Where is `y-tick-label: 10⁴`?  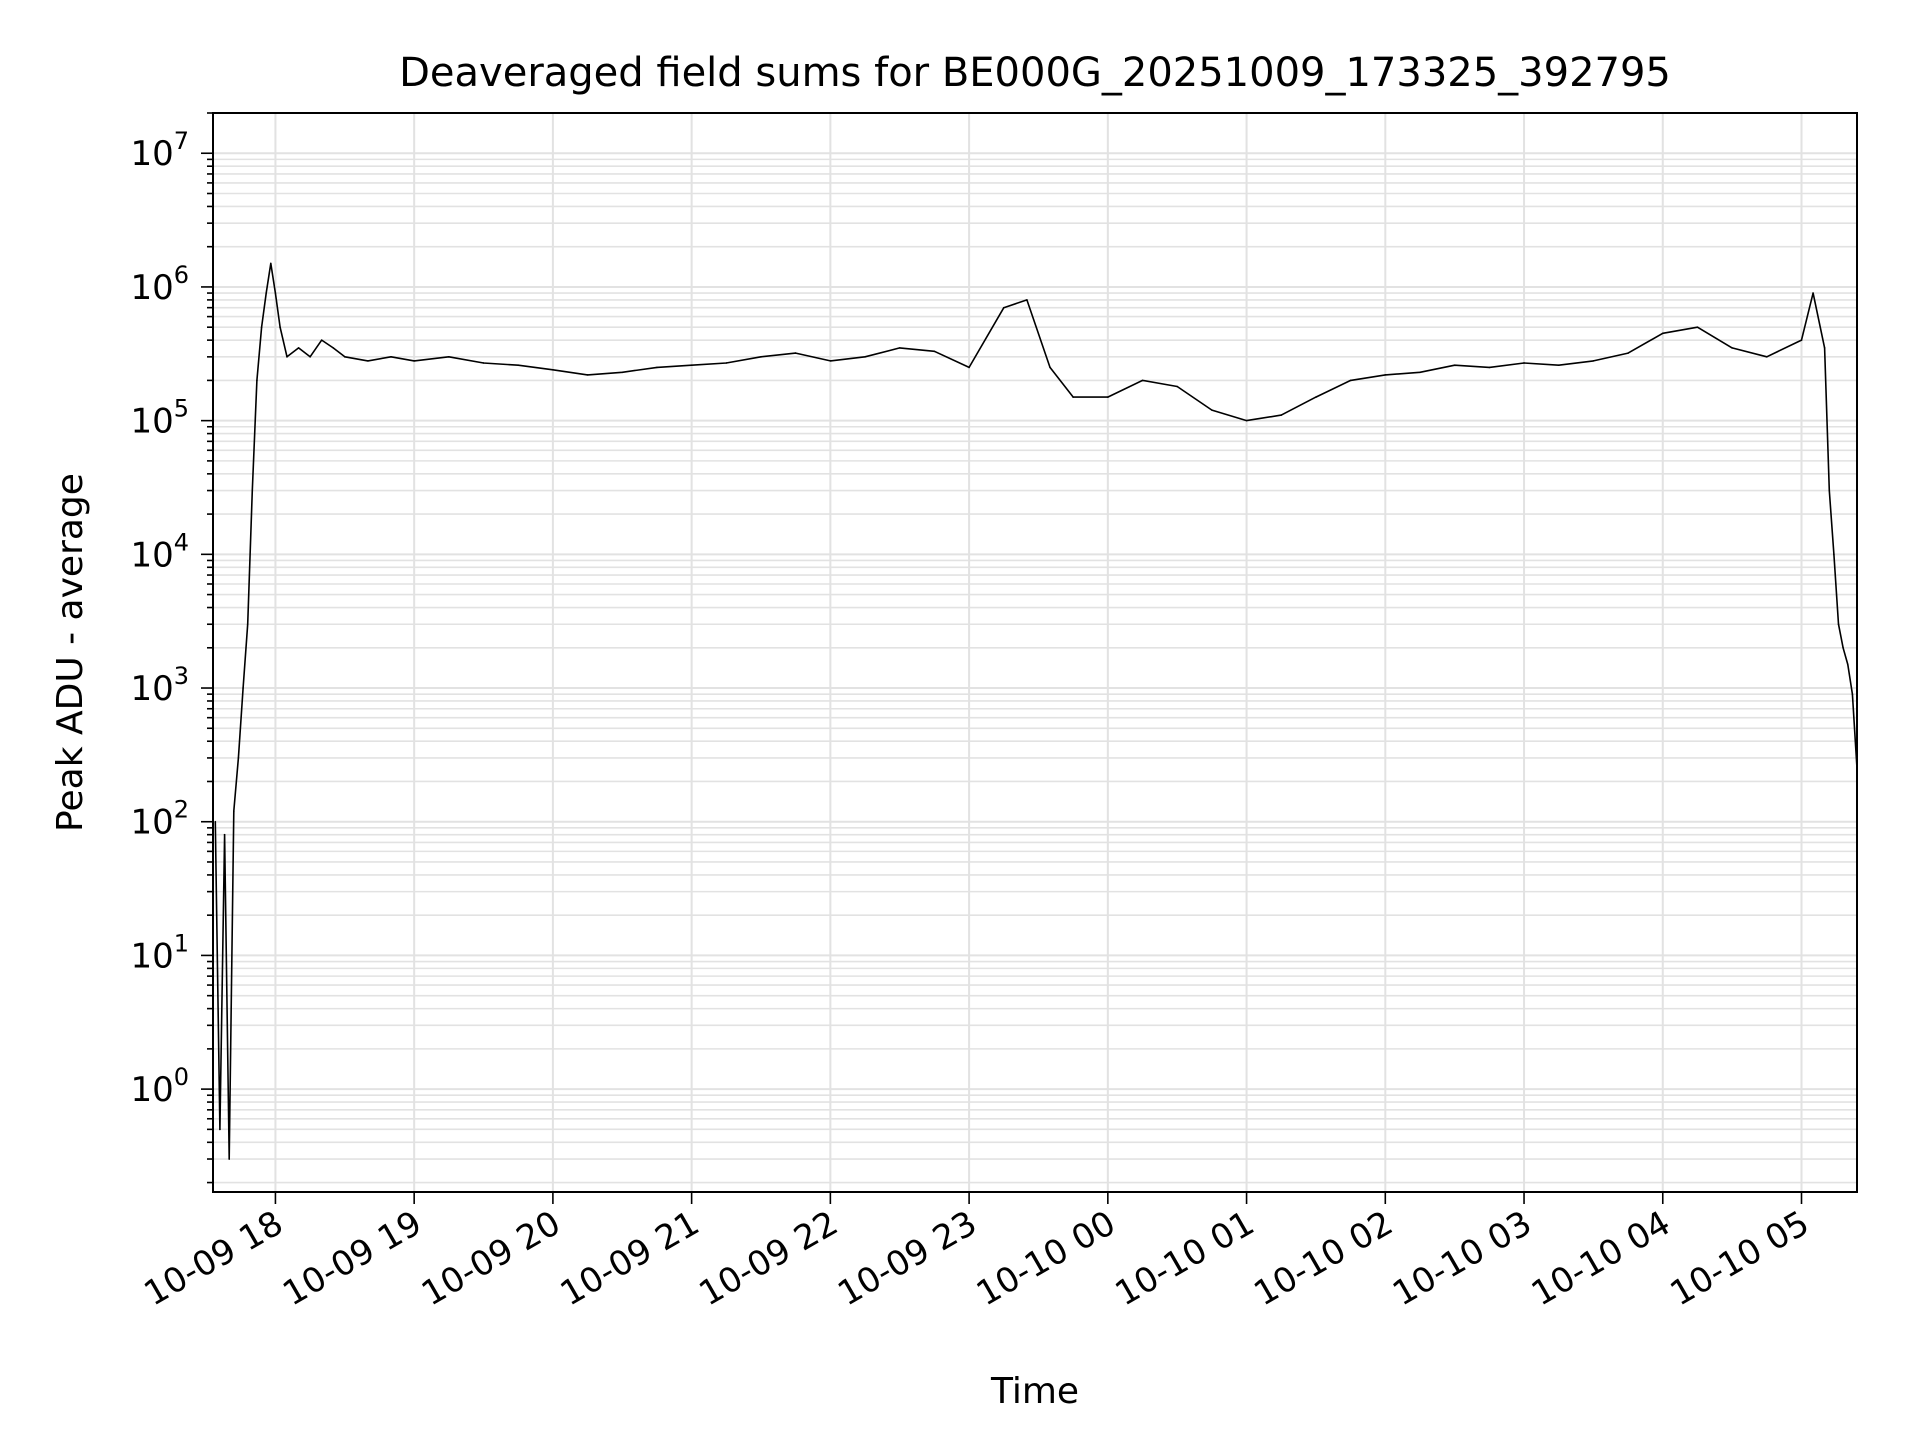
y-tick-label: 10⁴ is located at coordinates (159, 551).